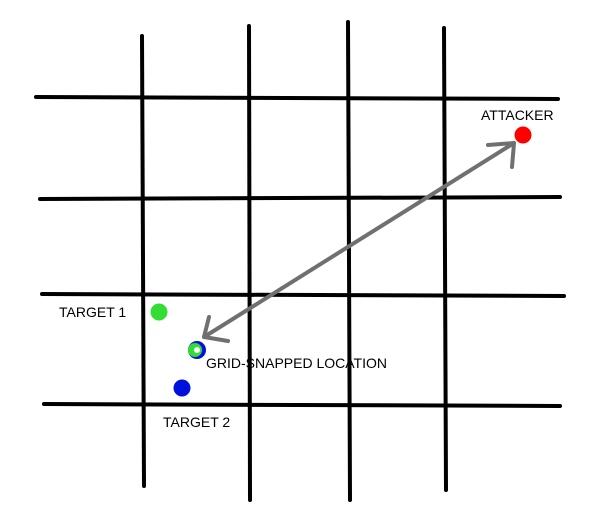  Describe the element at coordinates (517, 115) in the screenshot. I see `attacker-label: ATTACKER` at that location.